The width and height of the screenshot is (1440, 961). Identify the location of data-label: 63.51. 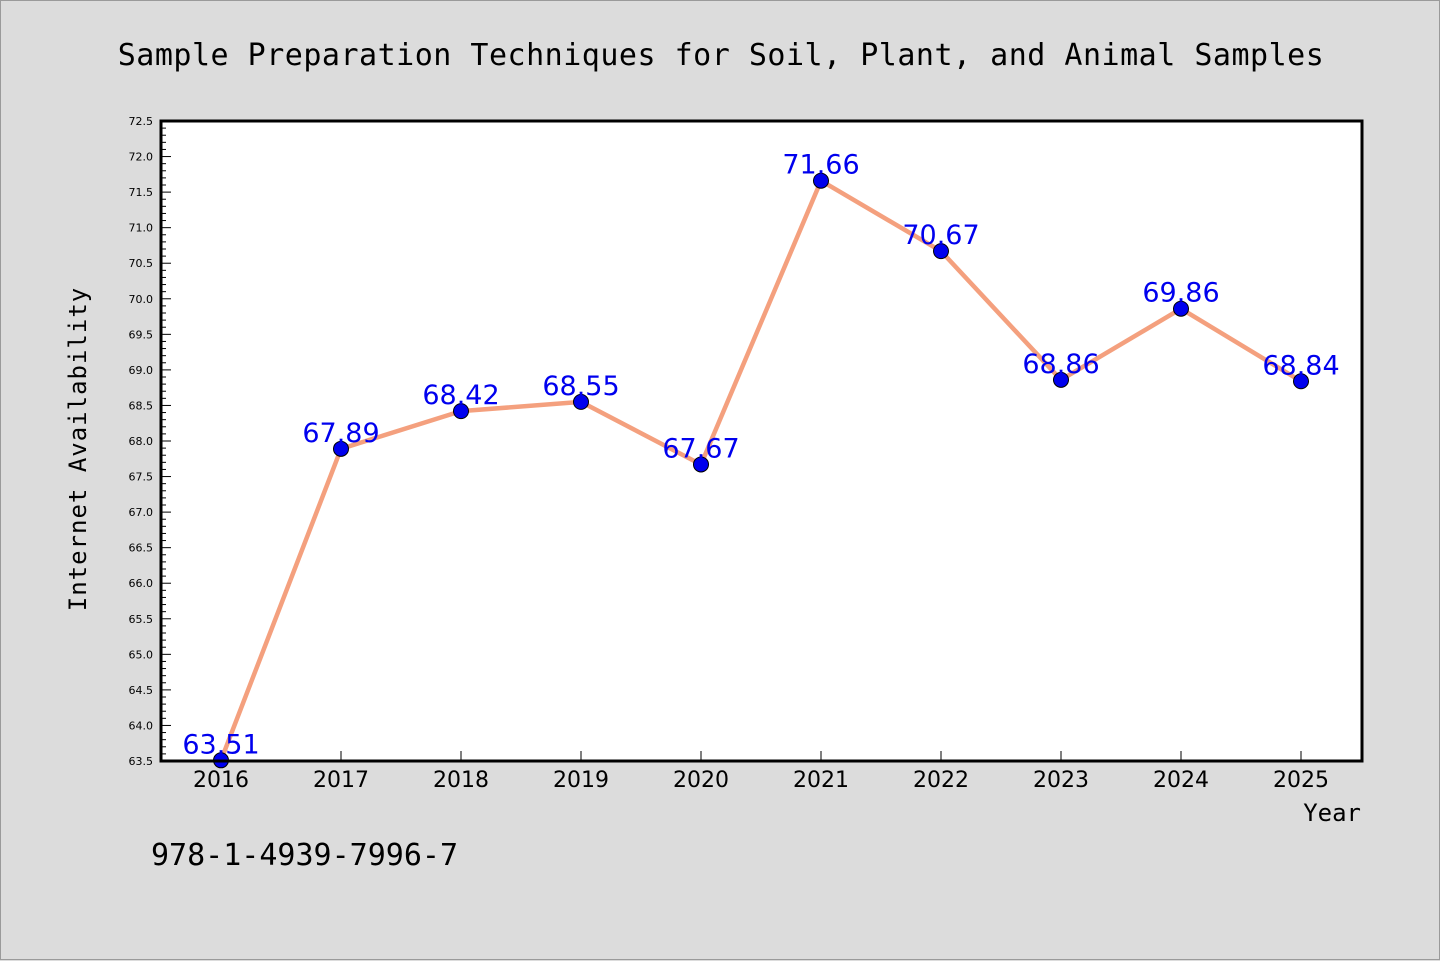
(220, 744).